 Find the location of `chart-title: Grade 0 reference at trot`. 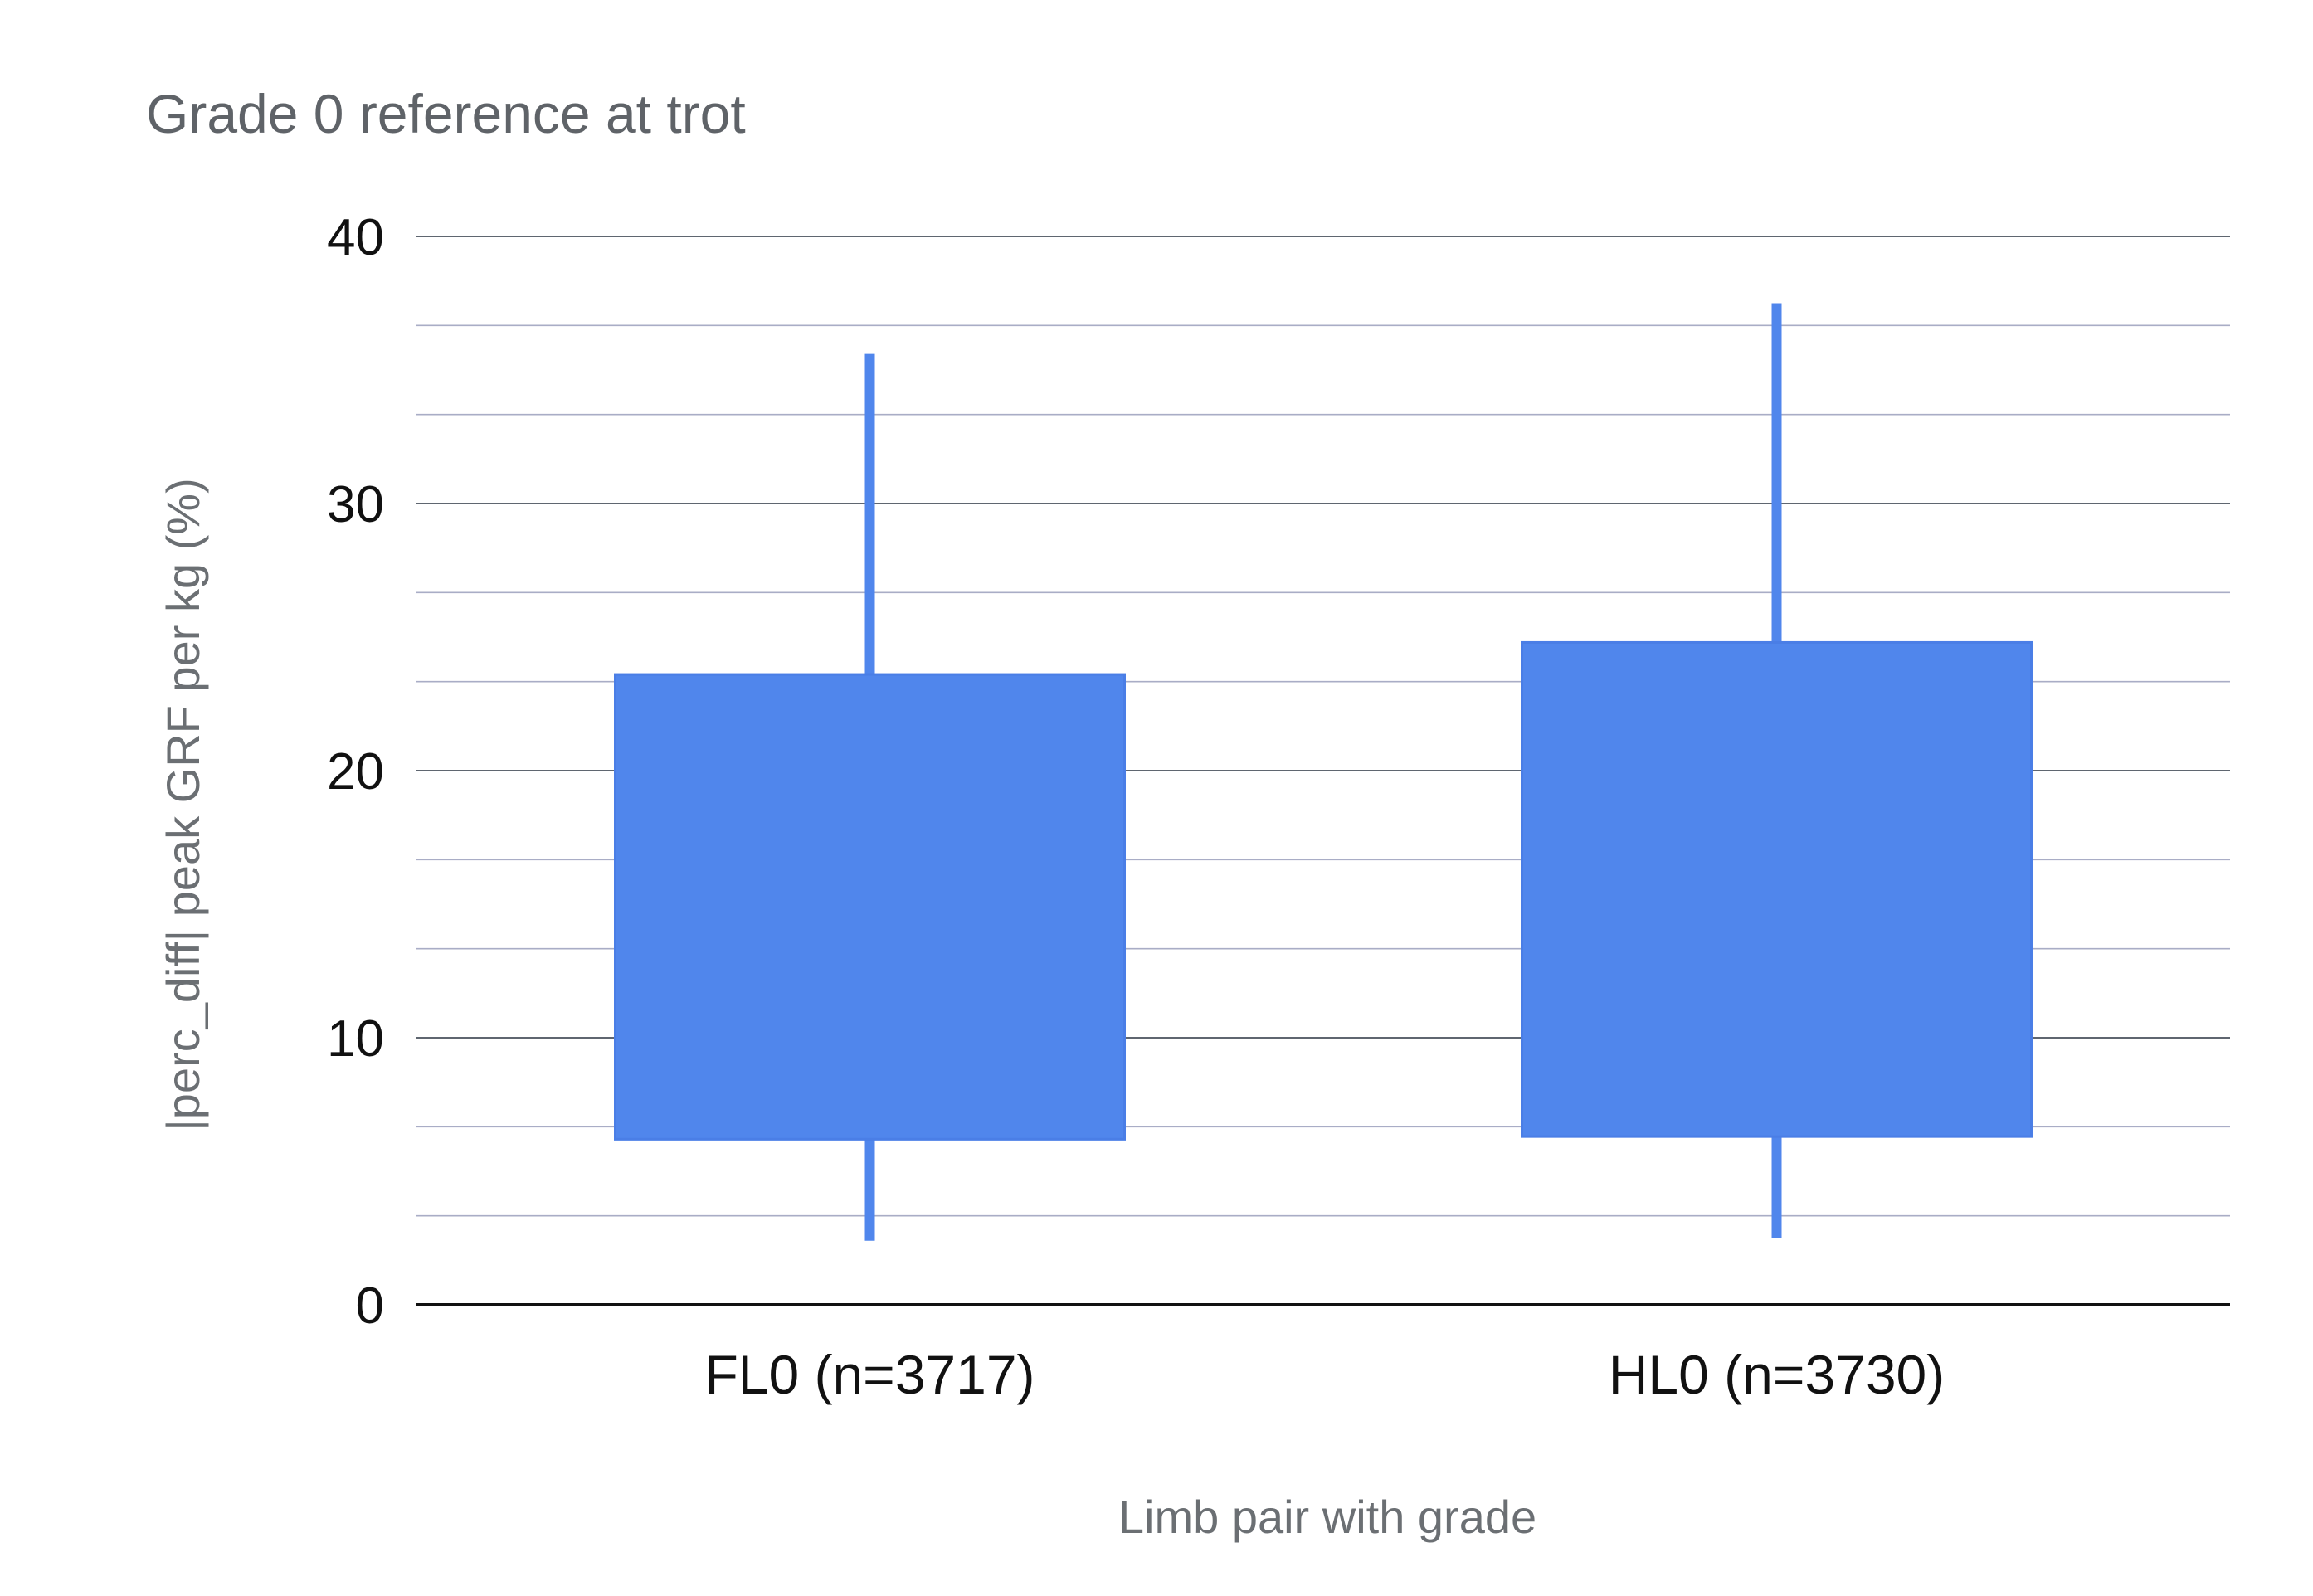

chart-title: Grade 0 reference at trot is located at coordinates (446, 113).